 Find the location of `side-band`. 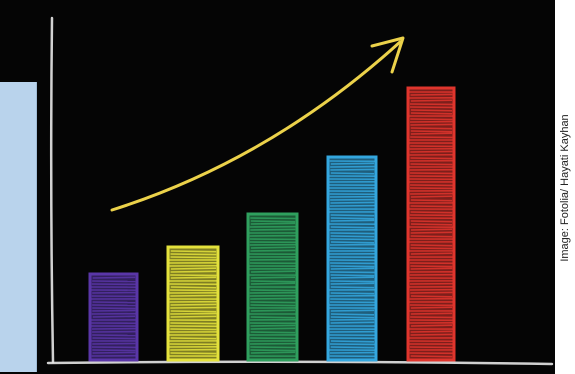

side-band is located at coordinates (18, 227).